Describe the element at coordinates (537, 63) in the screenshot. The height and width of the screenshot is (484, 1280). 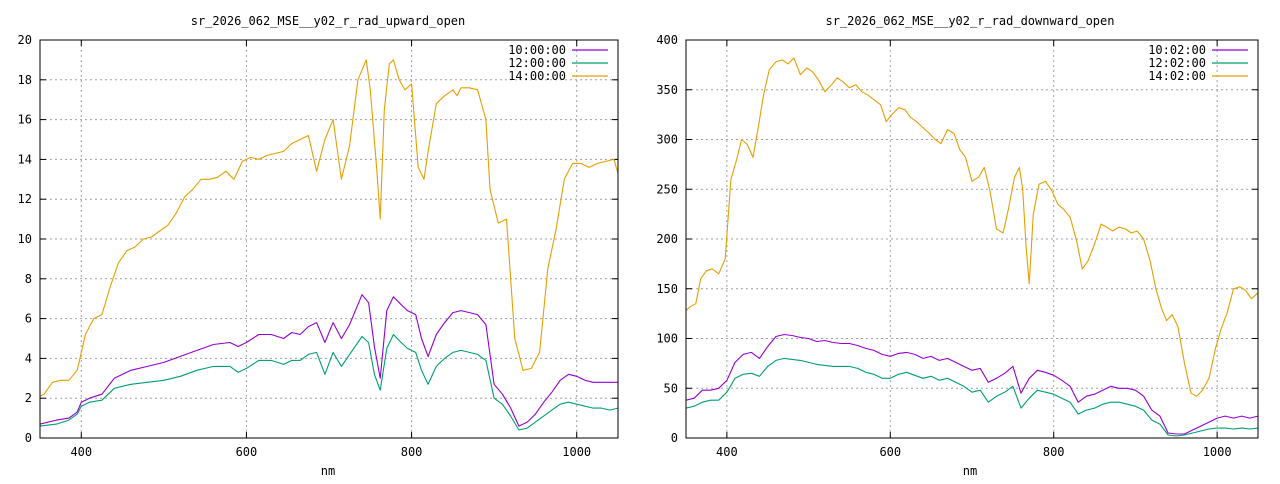
I see `legend-label: 12:00:00` at that location.